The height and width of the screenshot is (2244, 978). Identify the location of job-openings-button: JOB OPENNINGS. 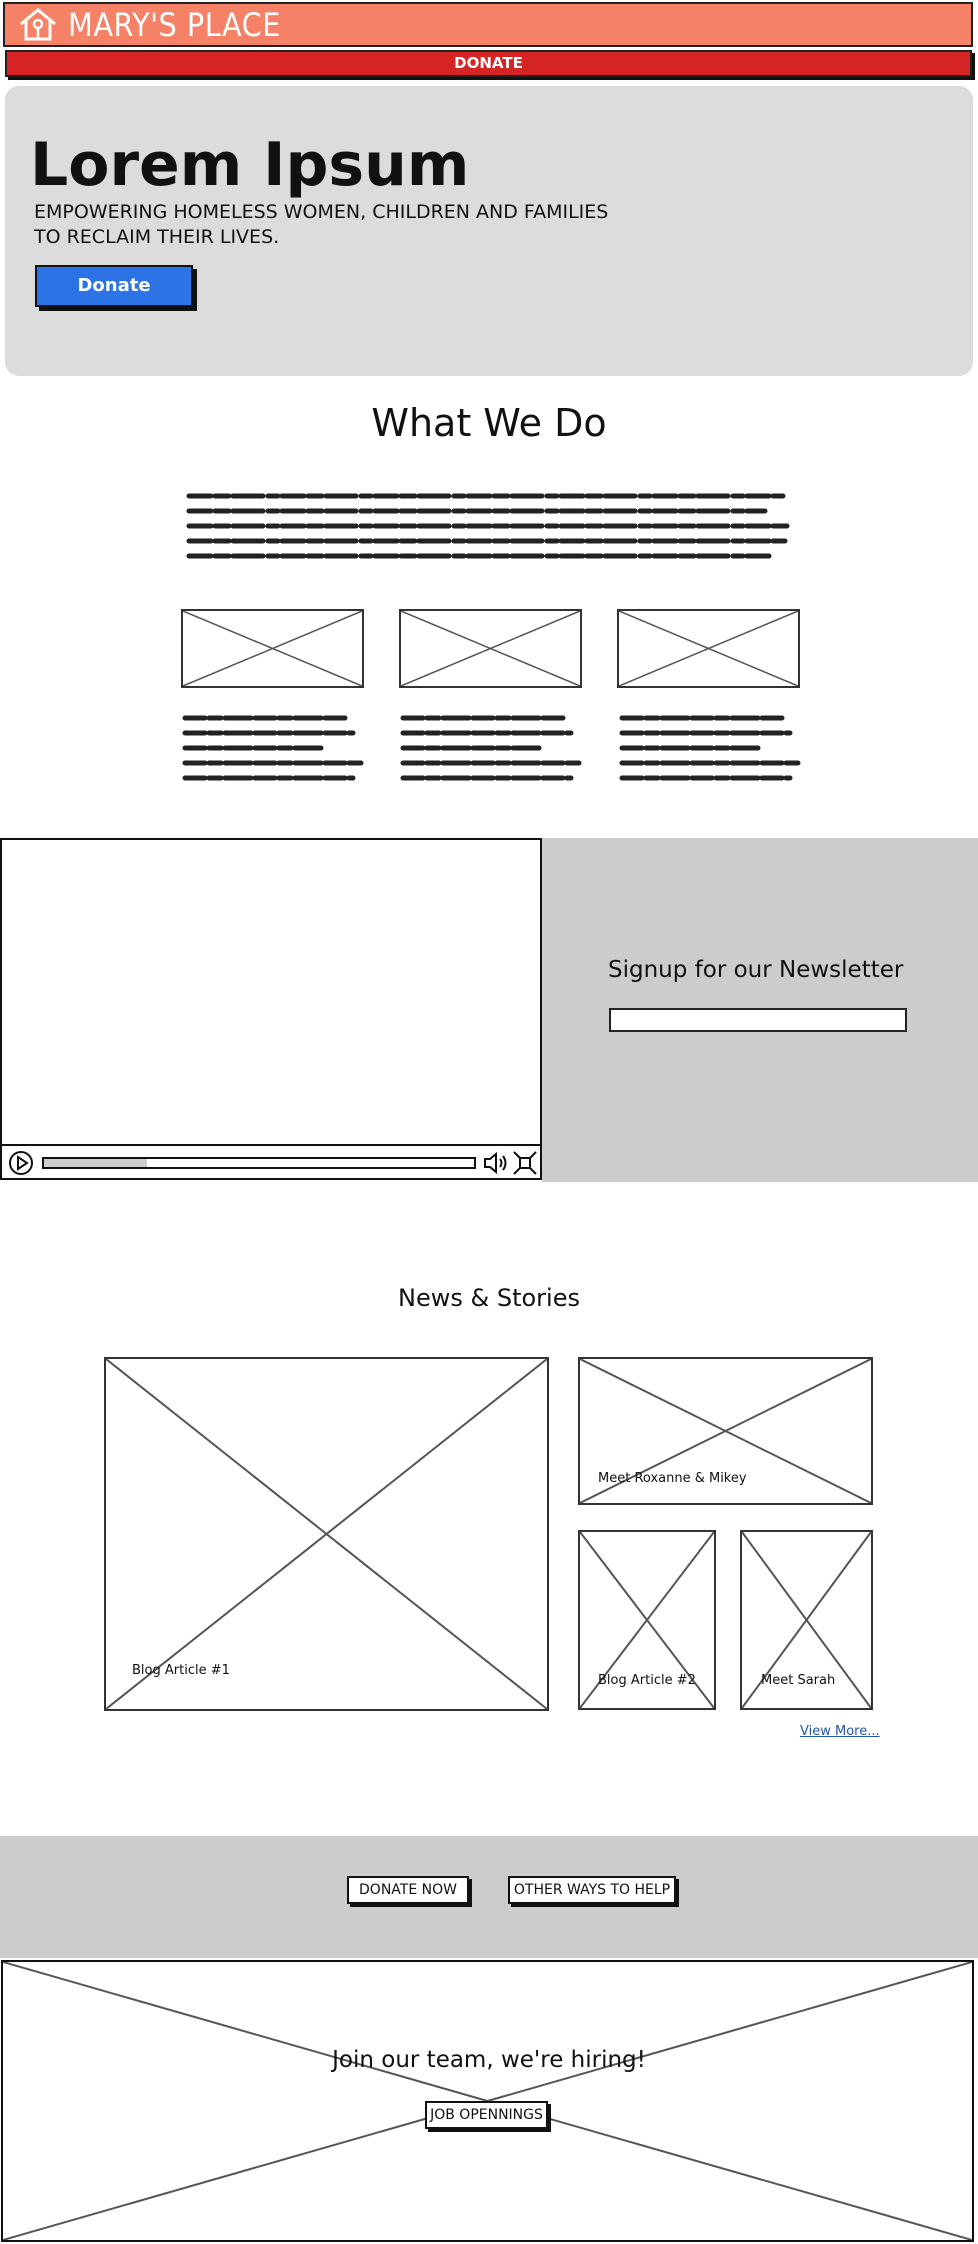
(486, 2115).